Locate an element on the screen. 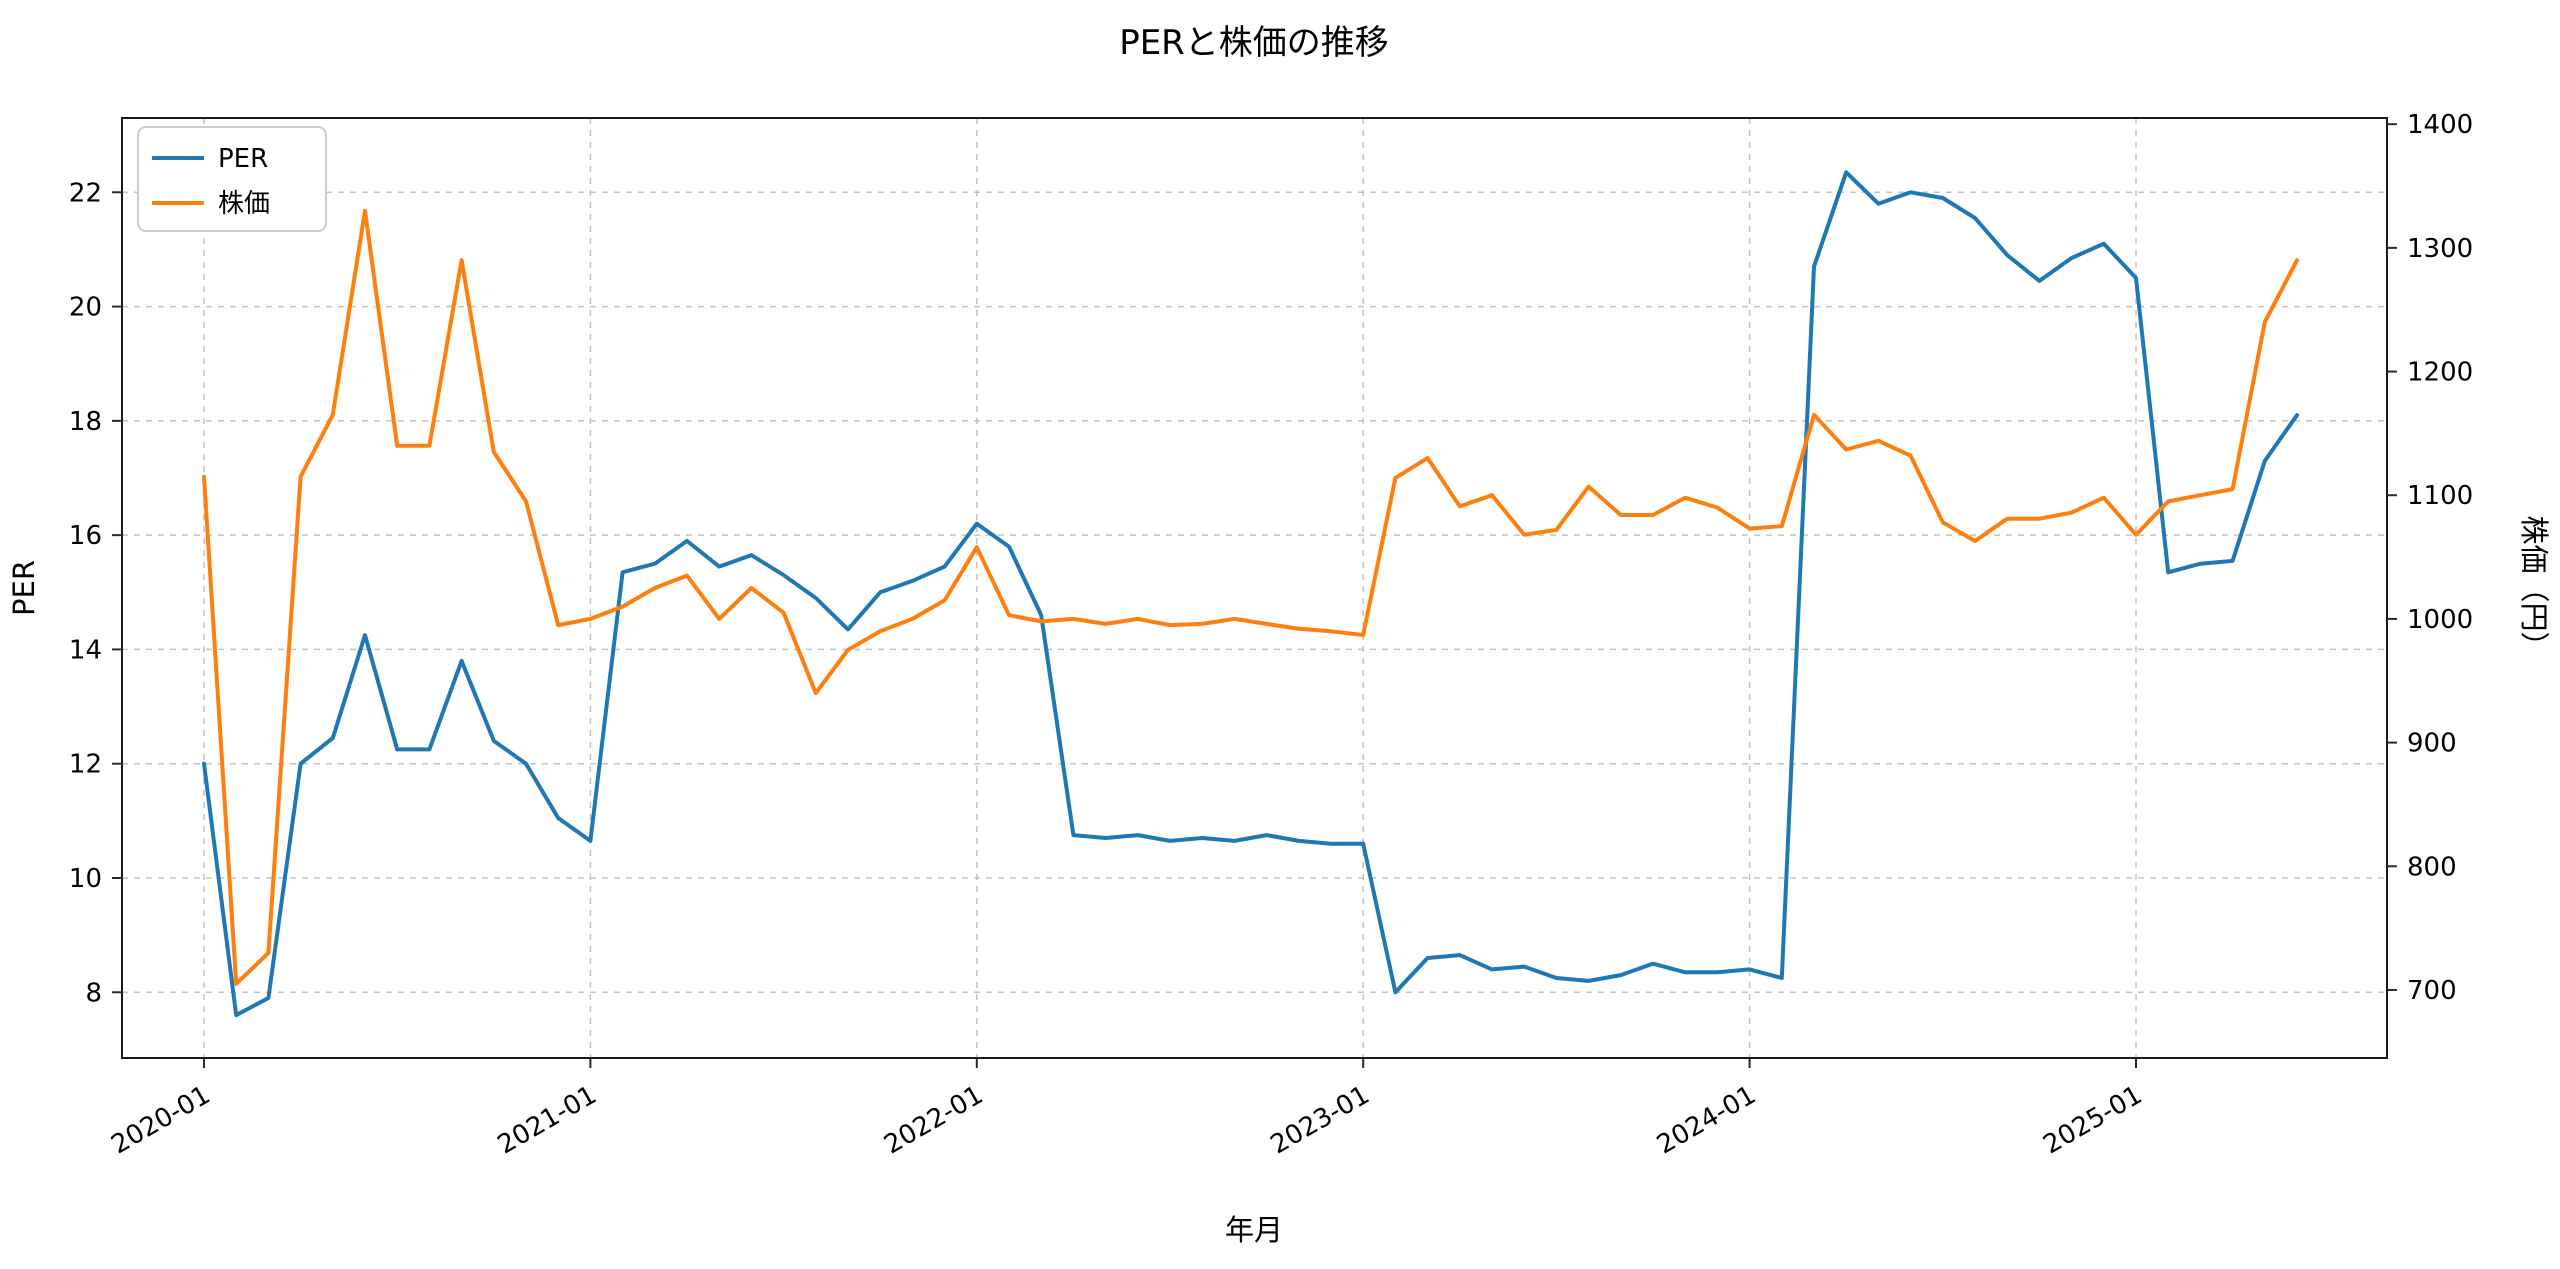  x-tick-label: 2022-01 is located at coordinates (933, 1120).